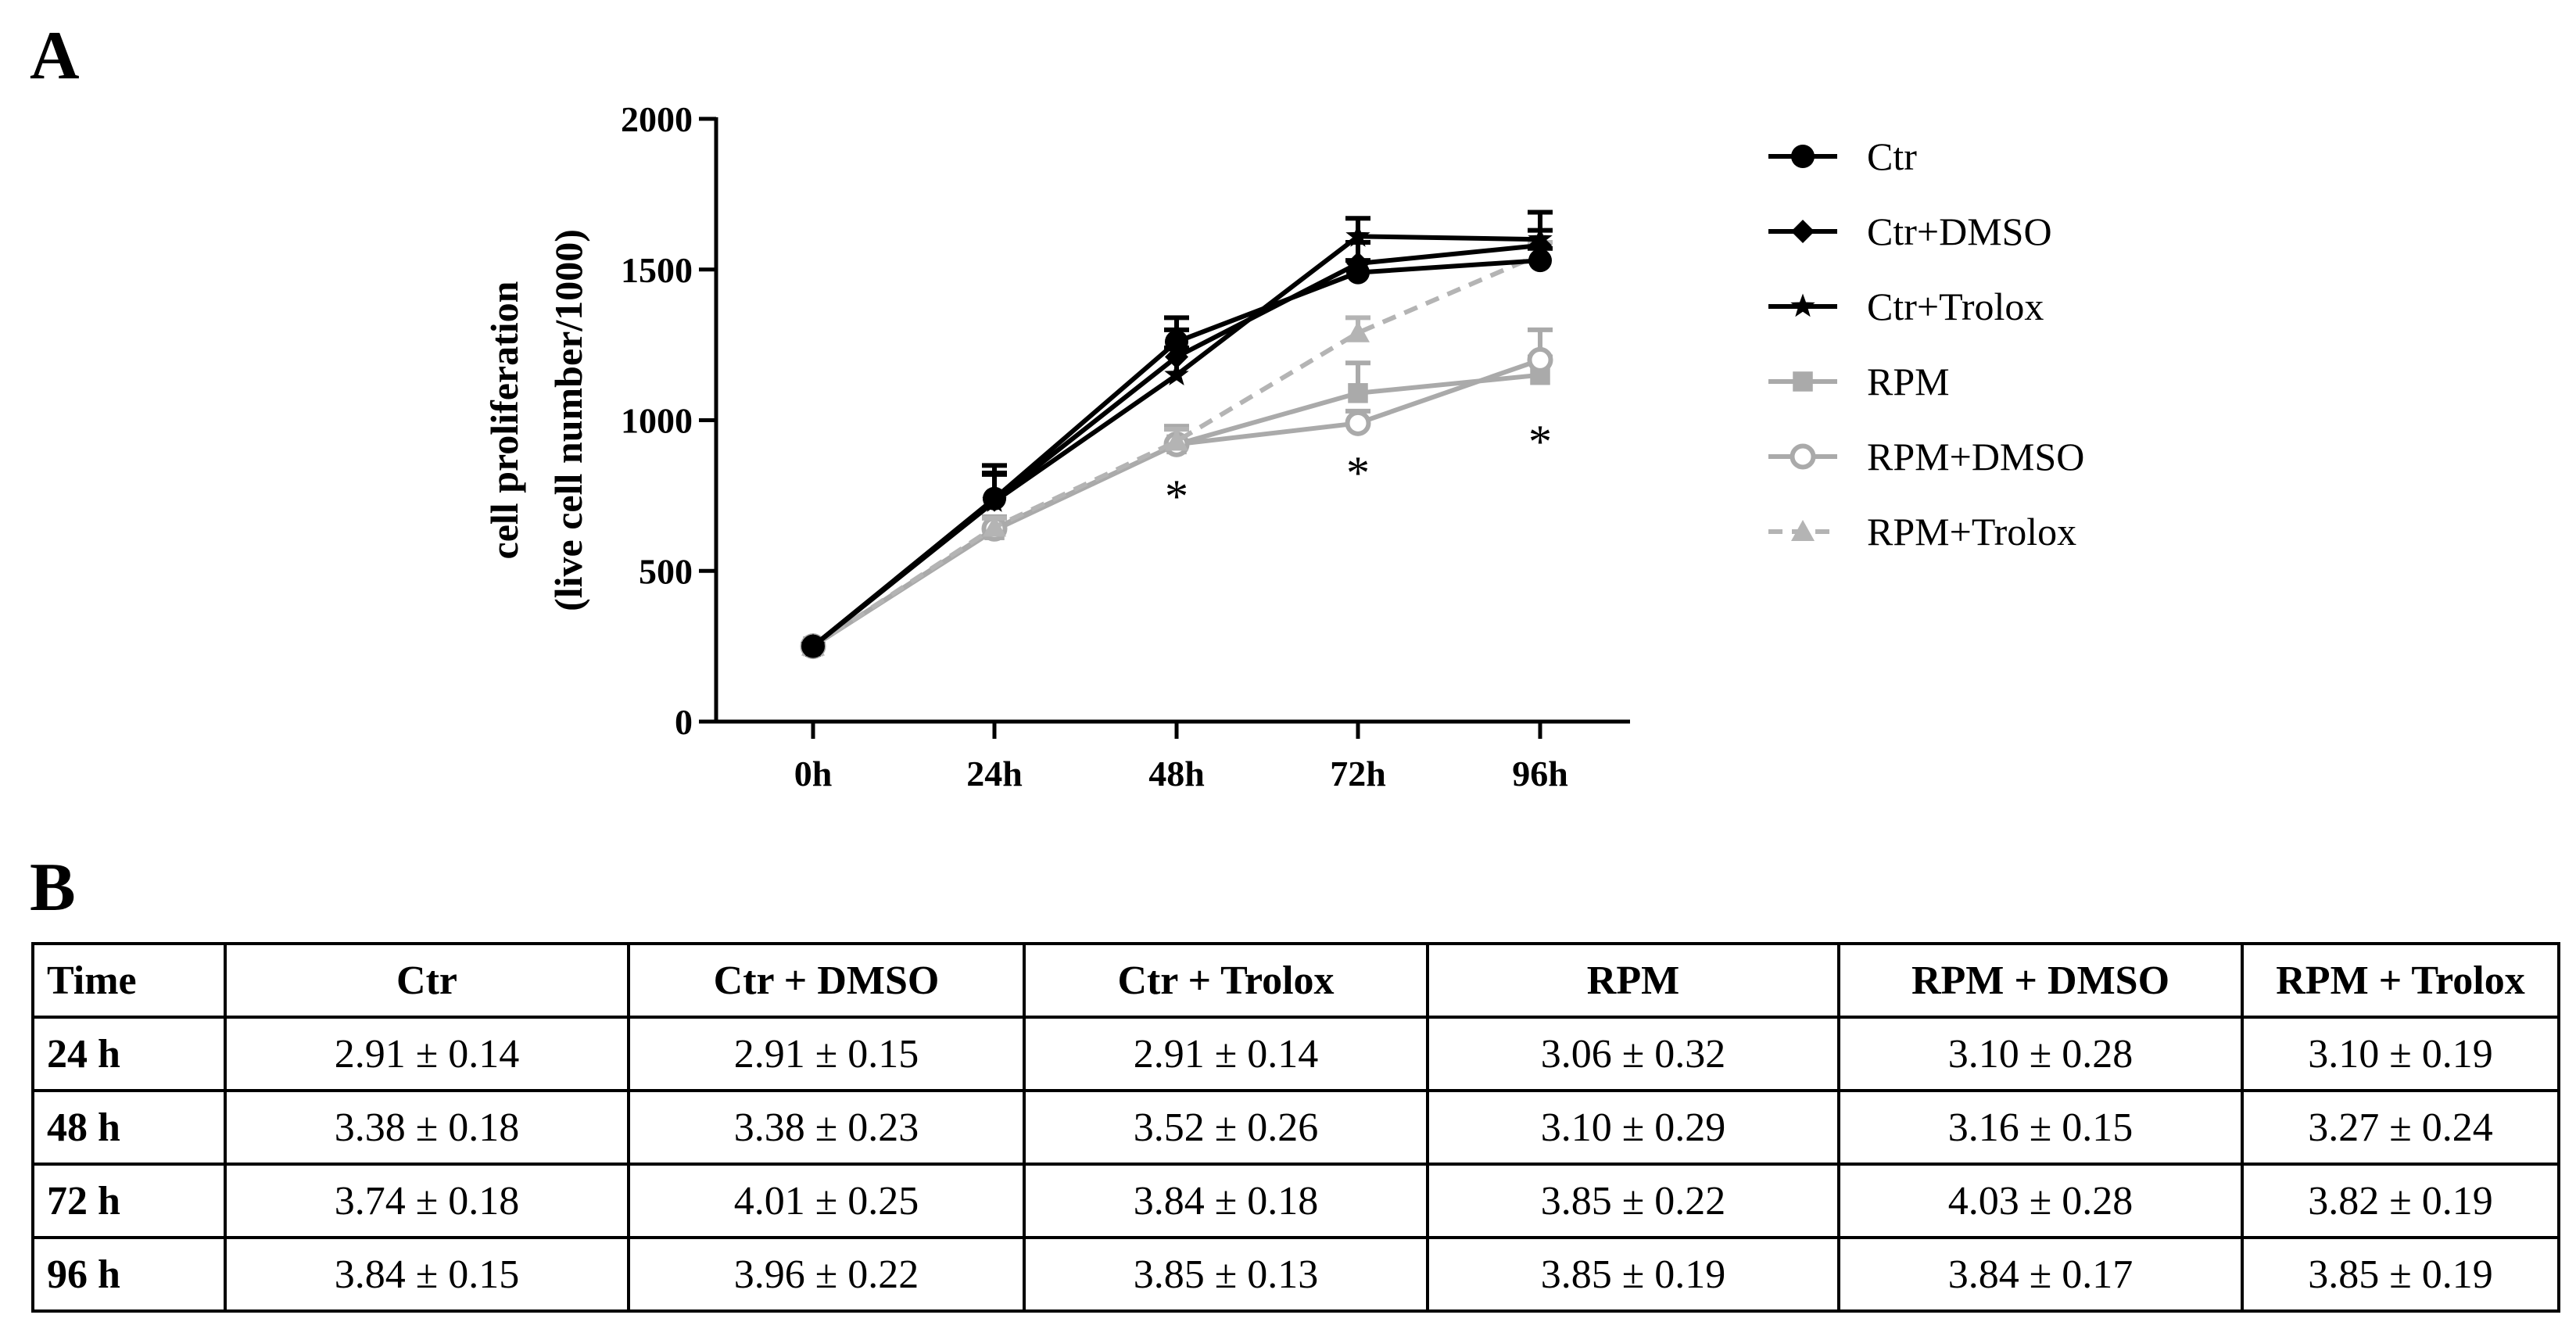 This screenshot has width=2576, height=1322. I want to click on legend-label: Ctr, so click(1892, 156).